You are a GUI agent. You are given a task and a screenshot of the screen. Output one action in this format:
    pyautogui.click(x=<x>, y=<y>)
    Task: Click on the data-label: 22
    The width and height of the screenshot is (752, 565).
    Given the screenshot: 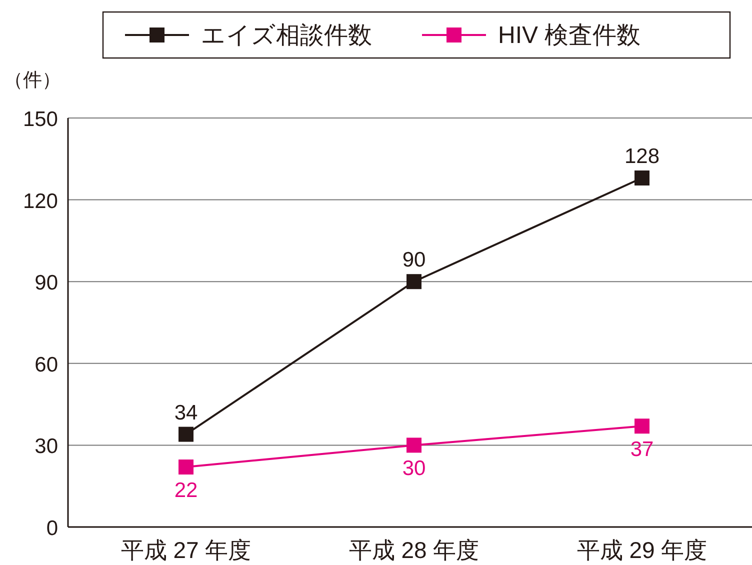 What is the action you would take?
    pyautogui.click(x=186, y=490)
    